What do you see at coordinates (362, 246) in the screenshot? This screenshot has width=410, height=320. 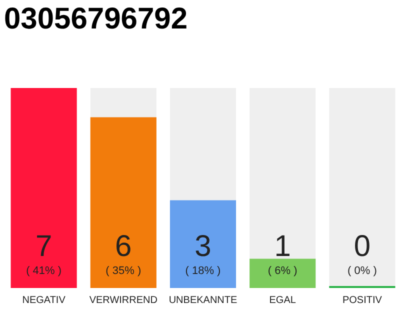 I see `annotation: 0` at bounding box center [362, 246].